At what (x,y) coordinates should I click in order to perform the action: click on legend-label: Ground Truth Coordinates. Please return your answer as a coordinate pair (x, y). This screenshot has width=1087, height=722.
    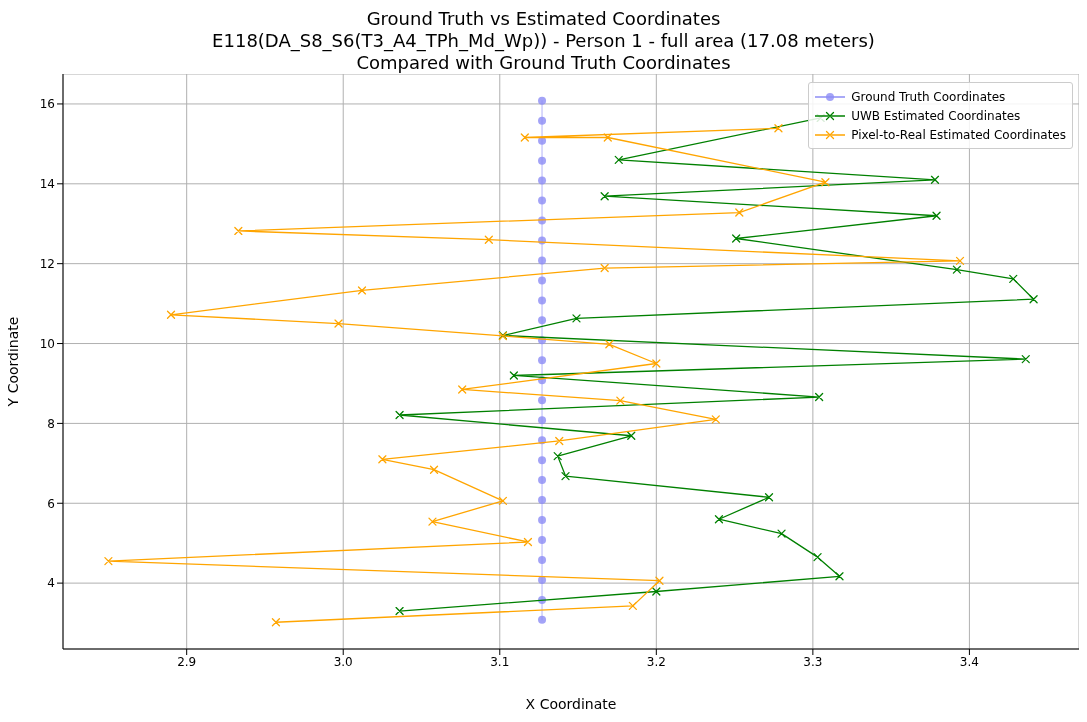
    Looking at the image, I should click on (928, 96).